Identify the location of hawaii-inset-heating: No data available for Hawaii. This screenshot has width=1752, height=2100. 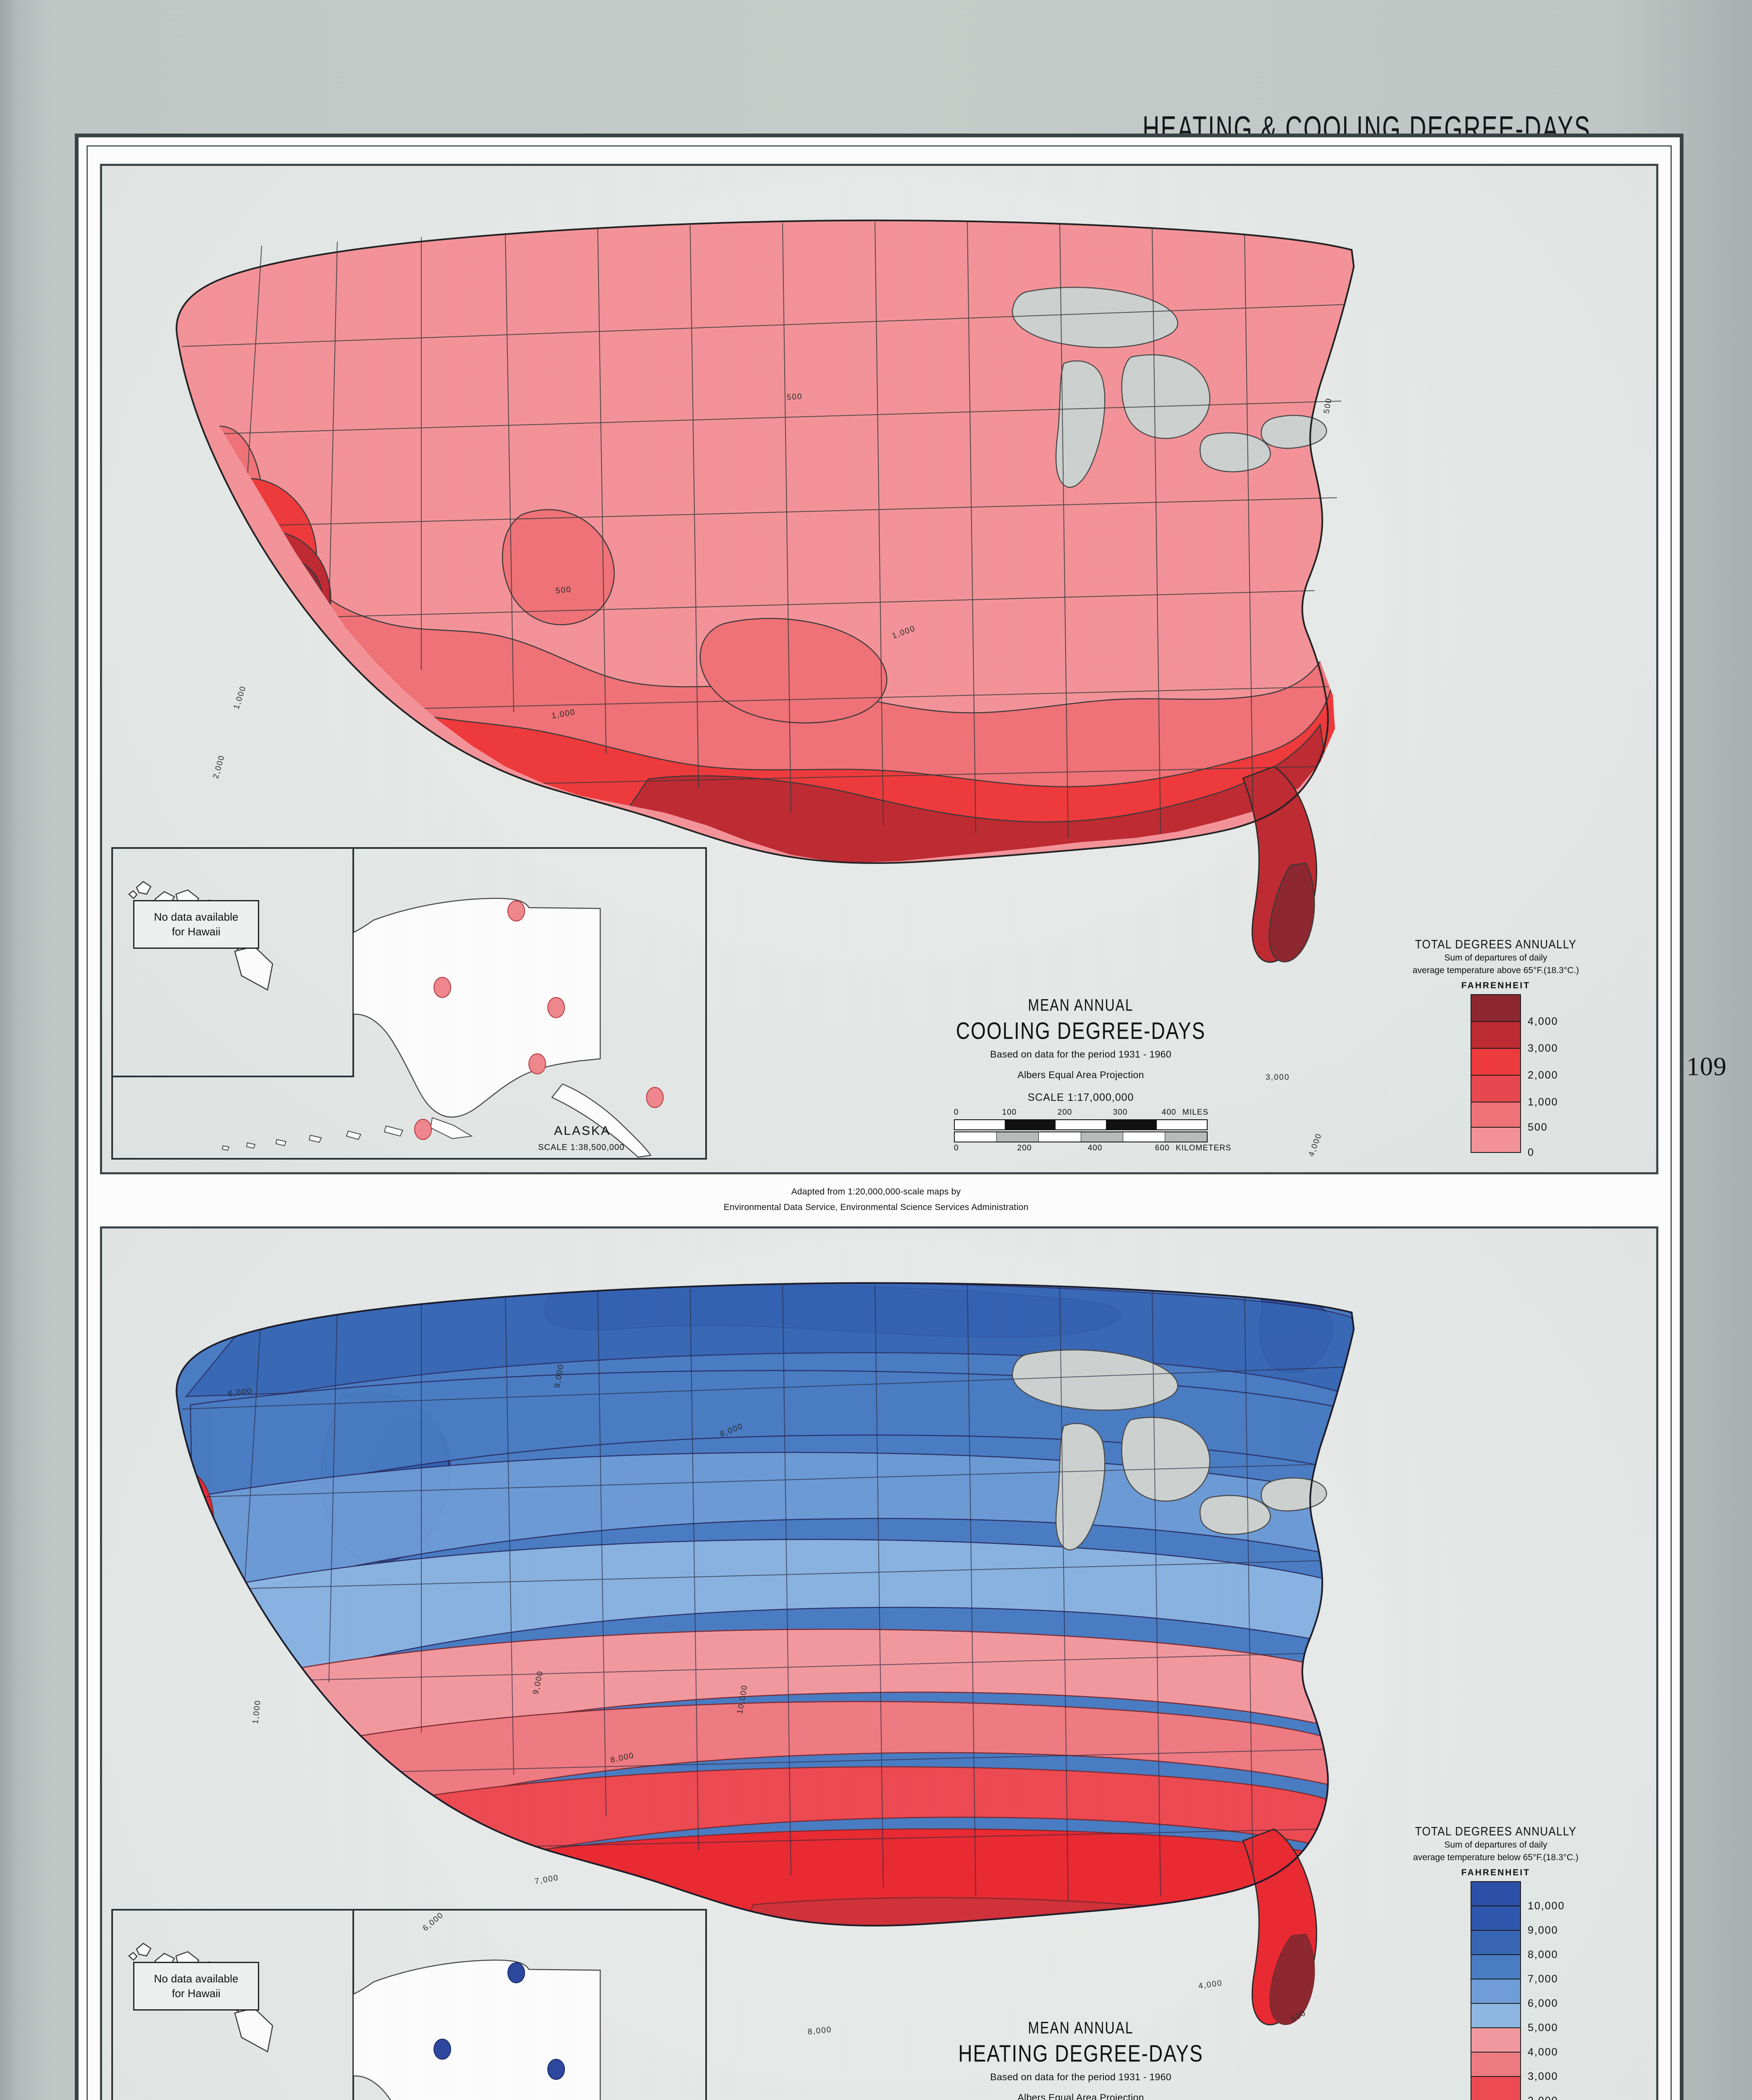
(232, 2004).